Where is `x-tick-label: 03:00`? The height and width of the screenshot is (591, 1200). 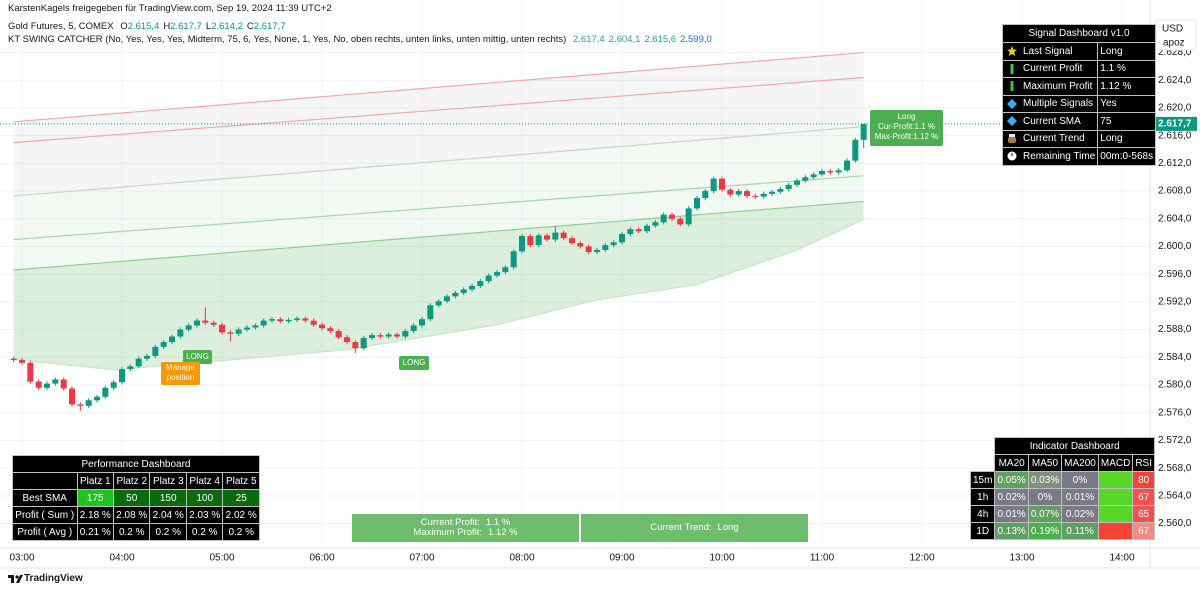
x-tick-label: 03:00 is located at coordinates (21, 558).